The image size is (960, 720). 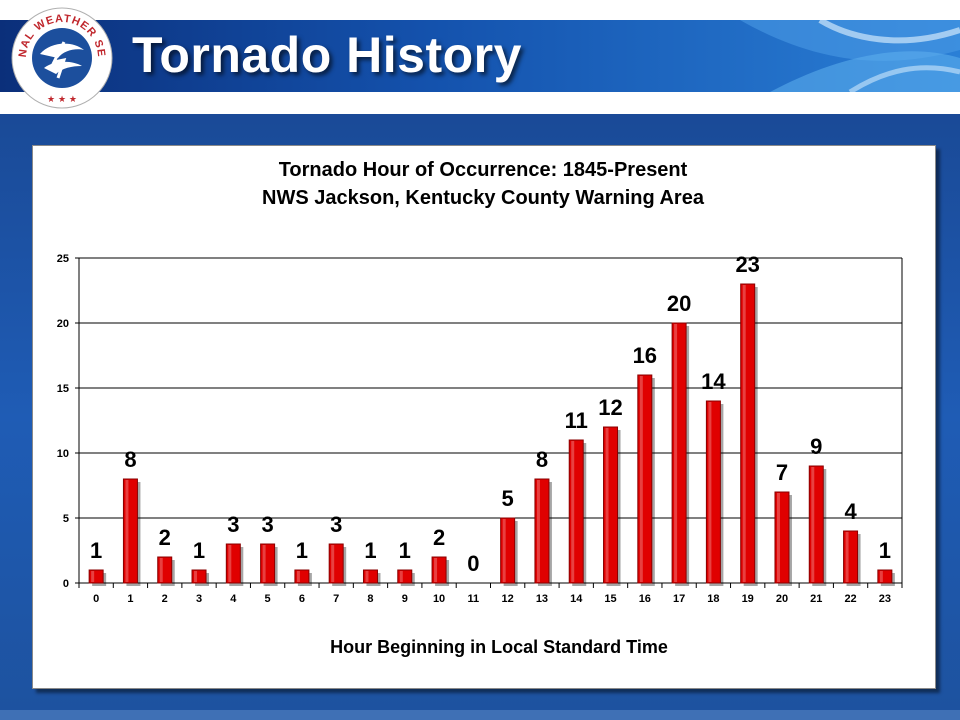 What do you see at coordinates (816, 599) in the screenshot?
I see `x-tick-label: 21` at bounding box center [816, 599].